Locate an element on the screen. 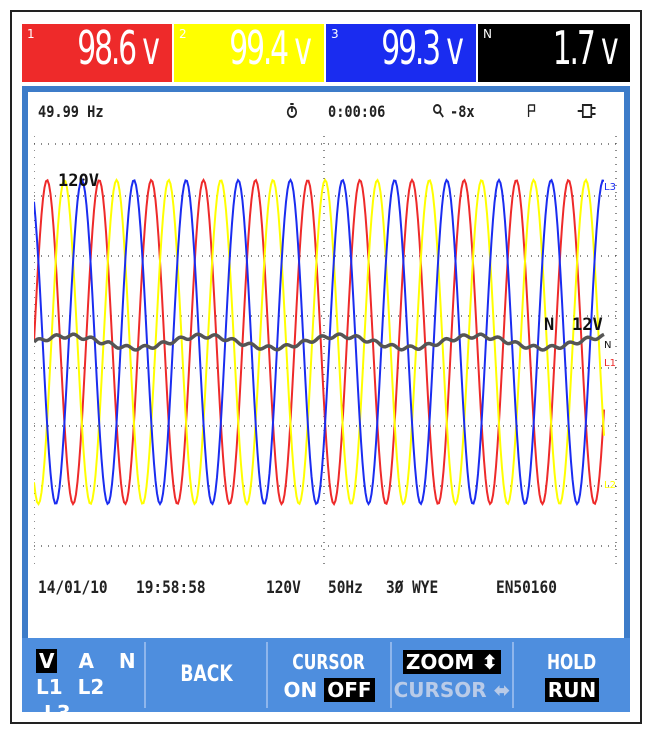  frequency-value: 49.99 Hz is located at coordinates (71, 111).